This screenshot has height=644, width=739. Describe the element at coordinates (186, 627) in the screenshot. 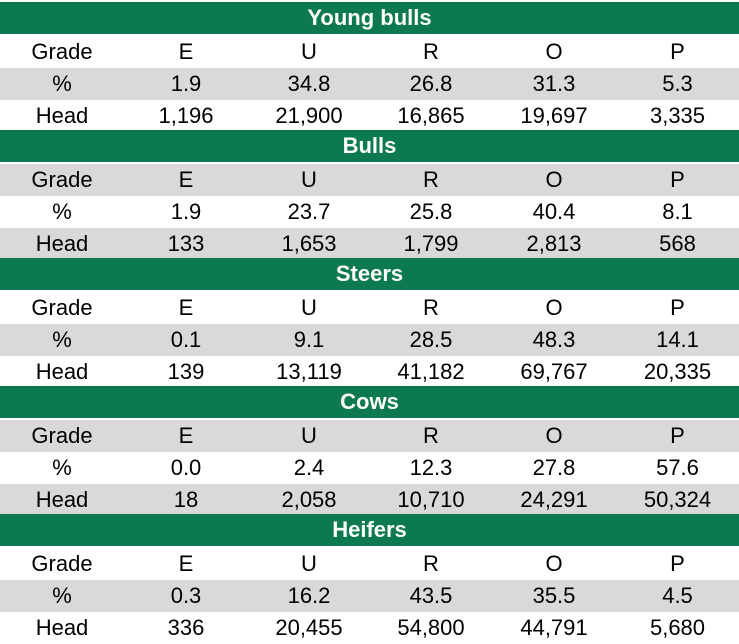

I see `table-cell: 336` at that location.